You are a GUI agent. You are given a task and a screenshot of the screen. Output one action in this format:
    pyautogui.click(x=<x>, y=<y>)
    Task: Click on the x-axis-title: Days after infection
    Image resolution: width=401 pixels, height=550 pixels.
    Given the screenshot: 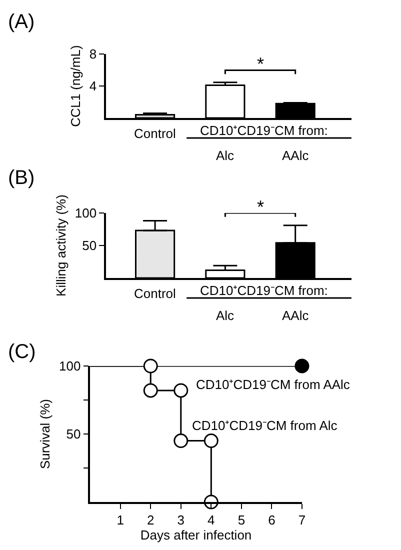 What is the action you would take?
    pyautogui.click(x=196, y=534)
    